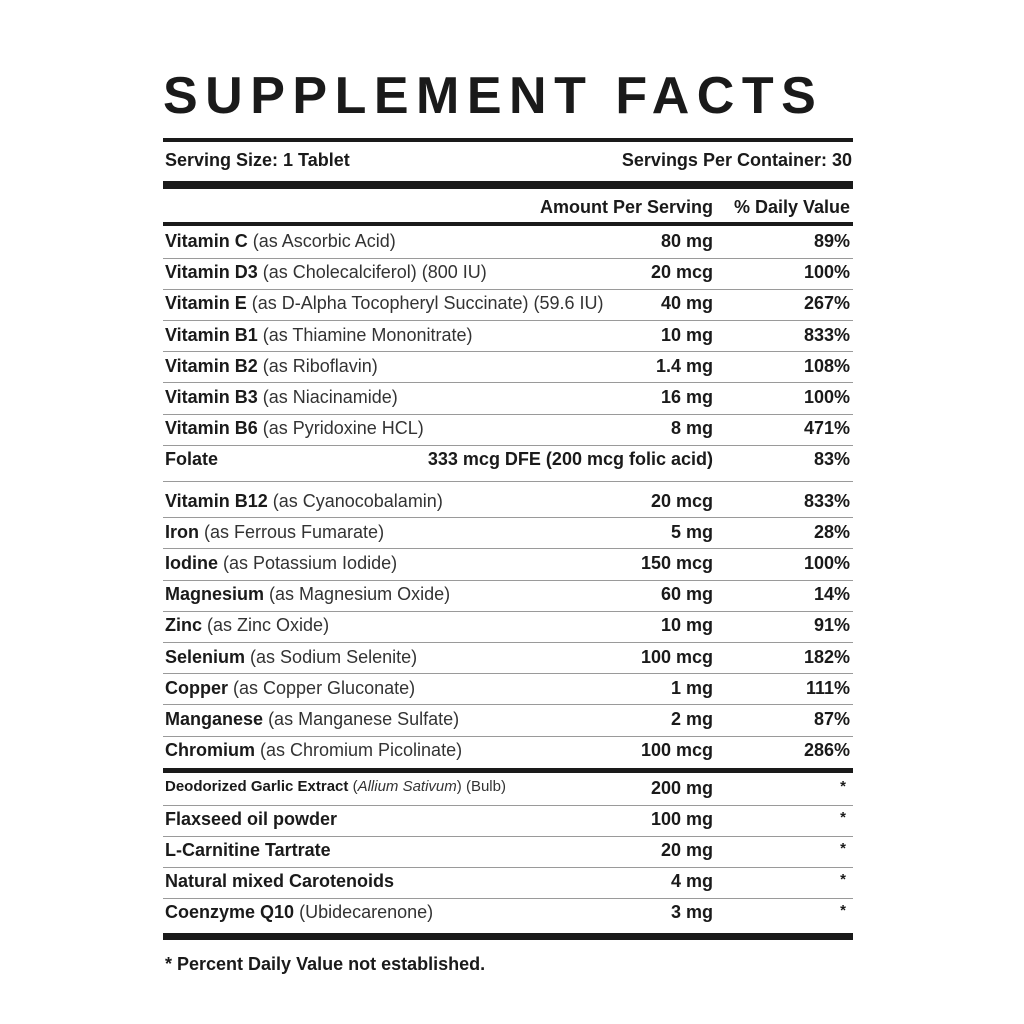 This screenshot has height=1024, width=1024. I want to click on ingredient-detail: ) (Bulb), so click(481, 786).